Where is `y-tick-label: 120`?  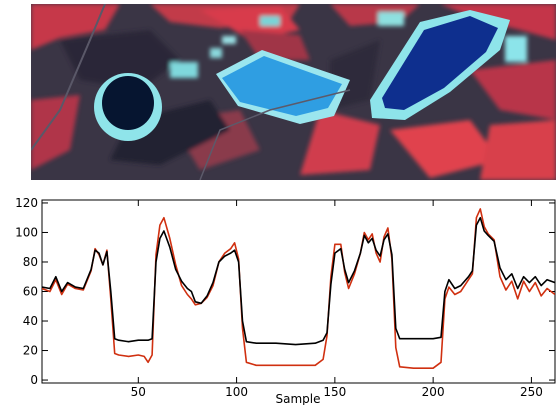 y-tick-label: 120 is located at coordinates (26, 203).